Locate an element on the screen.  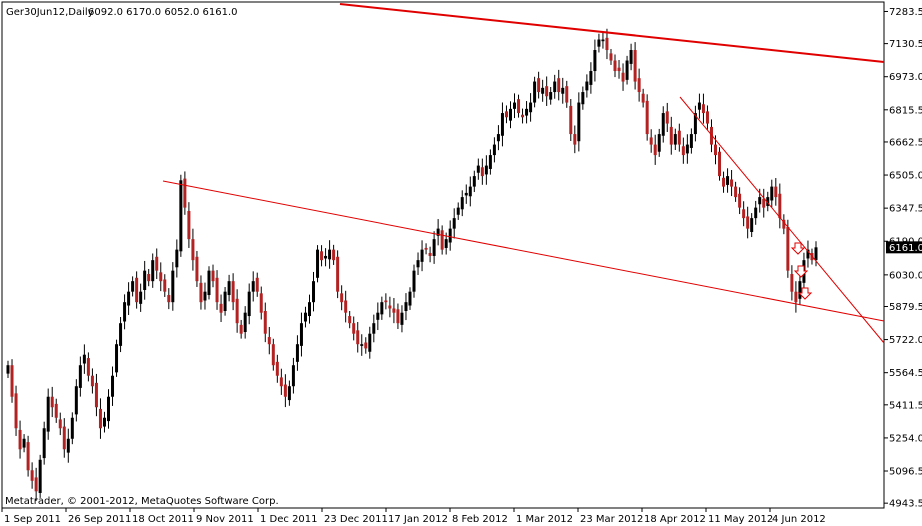
current-price-label: 6161.0 is located at coordinates (905, 248).